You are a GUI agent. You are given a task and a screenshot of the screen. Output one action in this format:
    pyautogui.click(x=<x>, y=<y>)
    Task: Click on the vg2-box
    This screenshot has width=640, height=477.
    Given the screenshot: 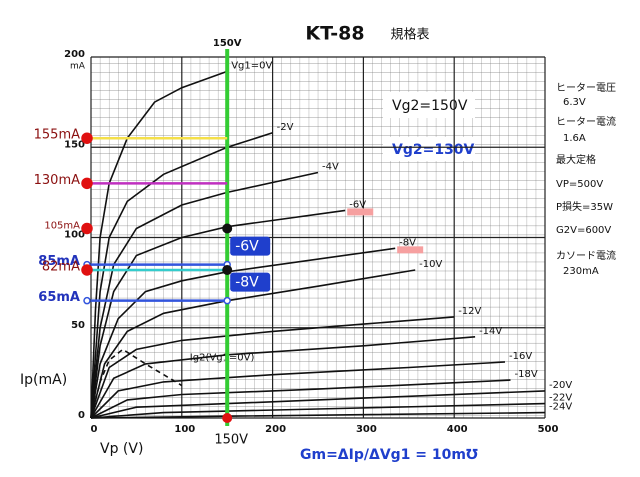 What is the action you would take?
    pyautogui.click(x=429, y=105)
    